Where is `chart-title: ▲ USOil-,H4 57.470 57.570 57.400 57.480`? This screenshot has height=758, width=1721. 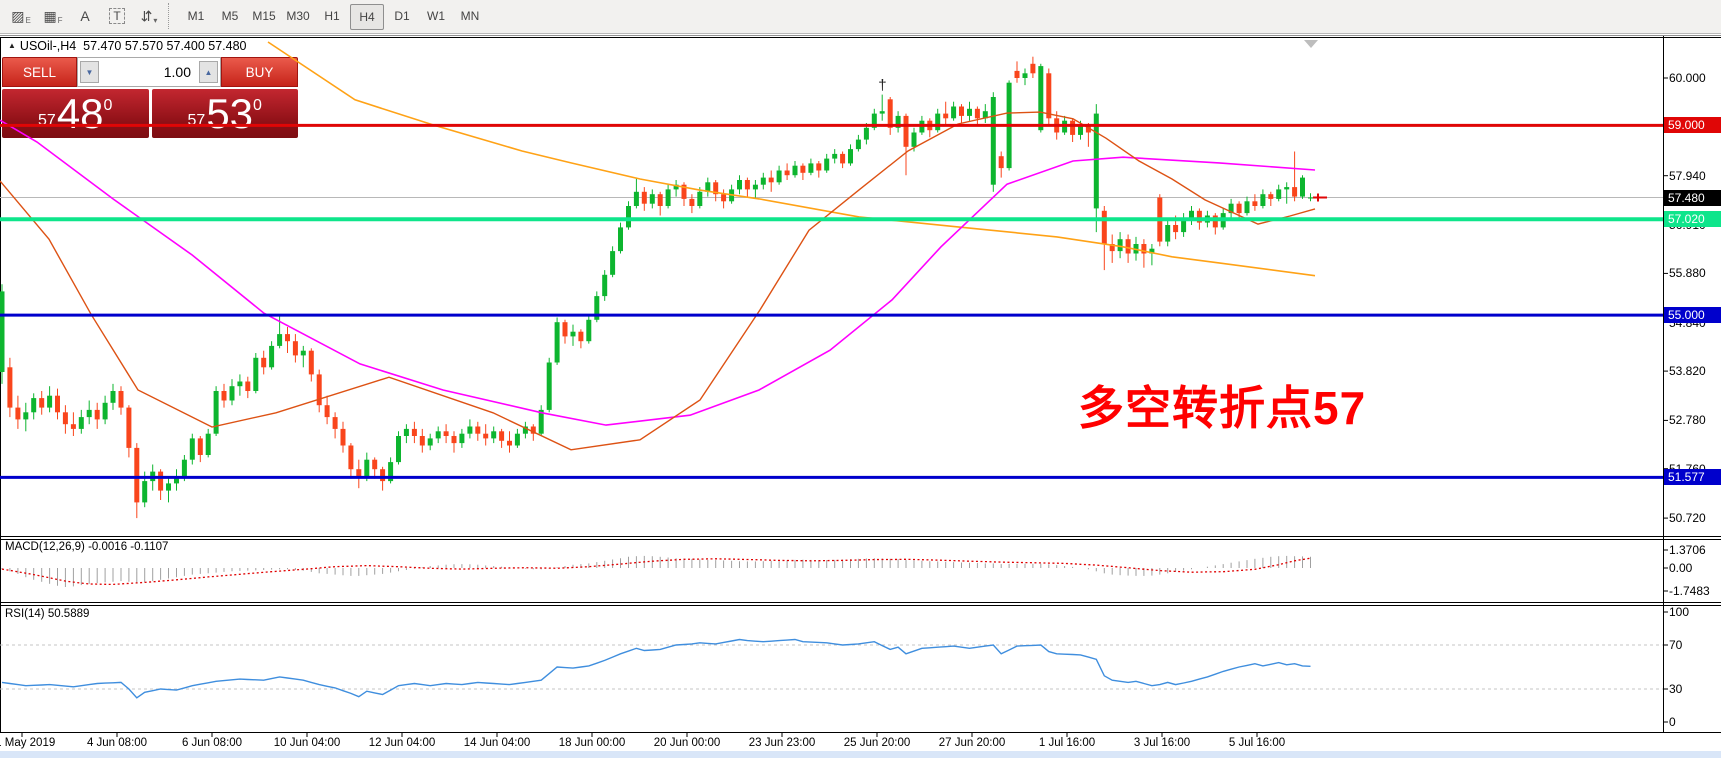 chart-title: ▲ USOil-,H4 57.470 57.570 57.400 57.480 is located at coordinates (127, 46).